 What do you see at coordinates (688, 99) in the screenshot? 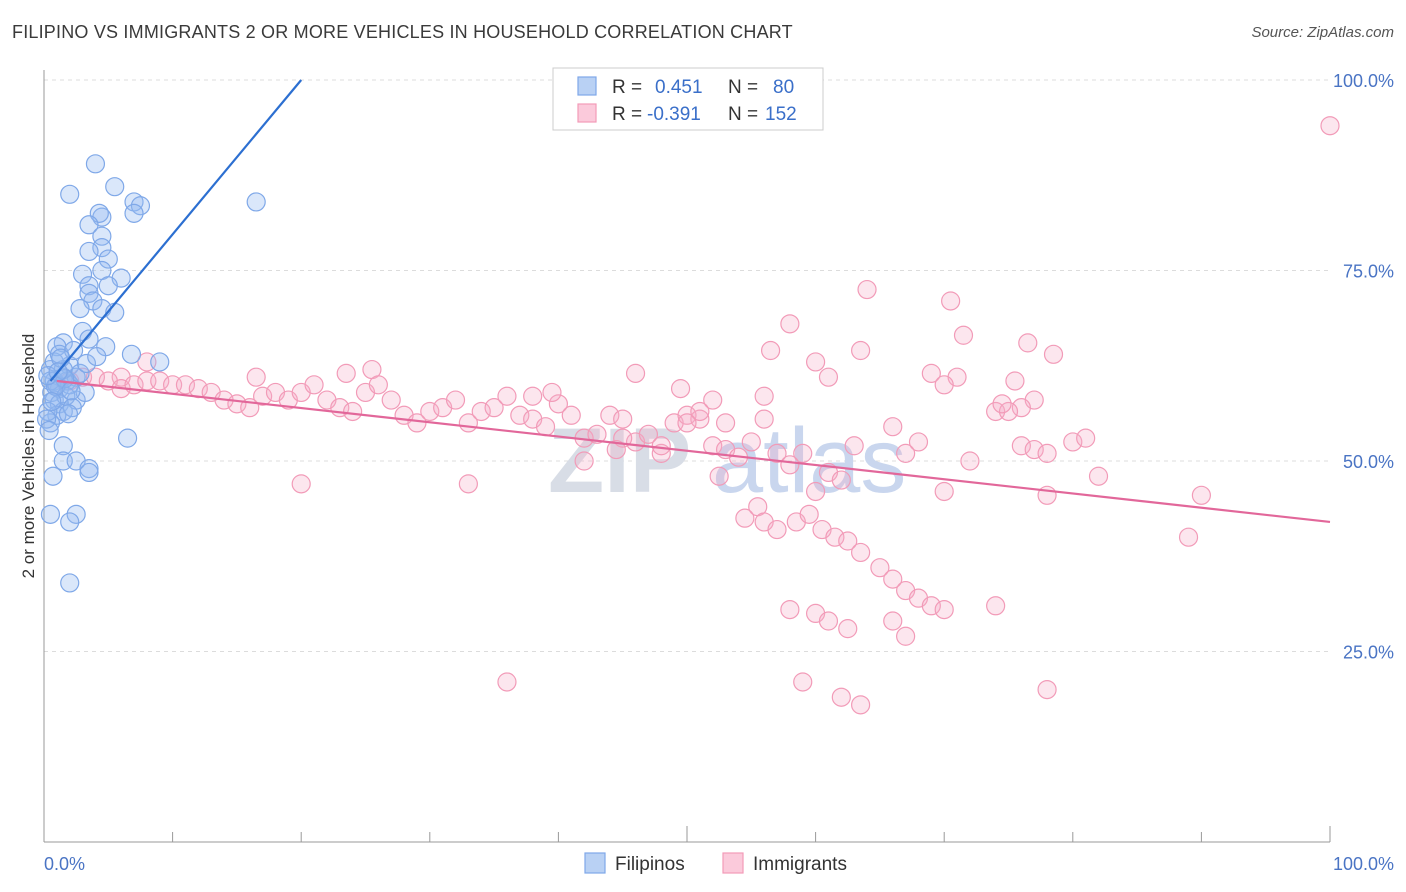
I see `stats-legend: R = 0.451 N = 80 R = -0.391 N = 152` at bounding box center [688, 99].